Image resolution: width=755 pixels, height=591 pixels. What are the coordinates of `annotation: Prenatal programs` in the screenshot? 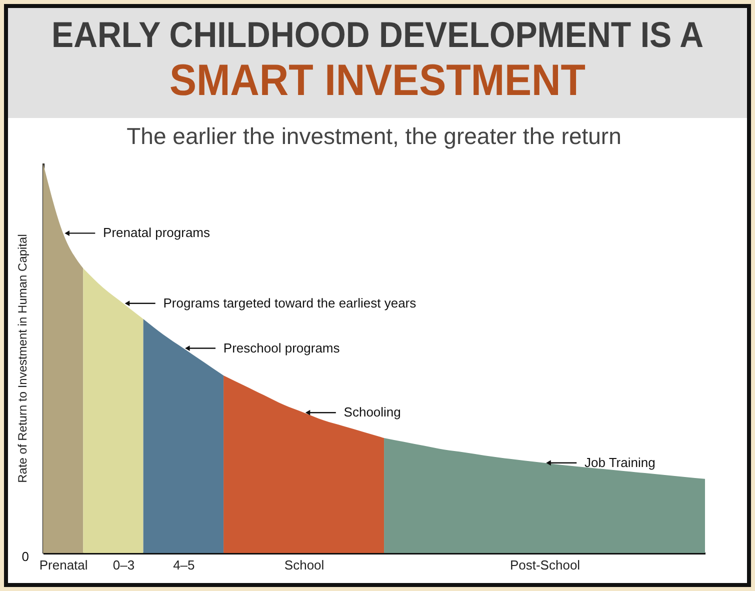 It's located at (156, 232).